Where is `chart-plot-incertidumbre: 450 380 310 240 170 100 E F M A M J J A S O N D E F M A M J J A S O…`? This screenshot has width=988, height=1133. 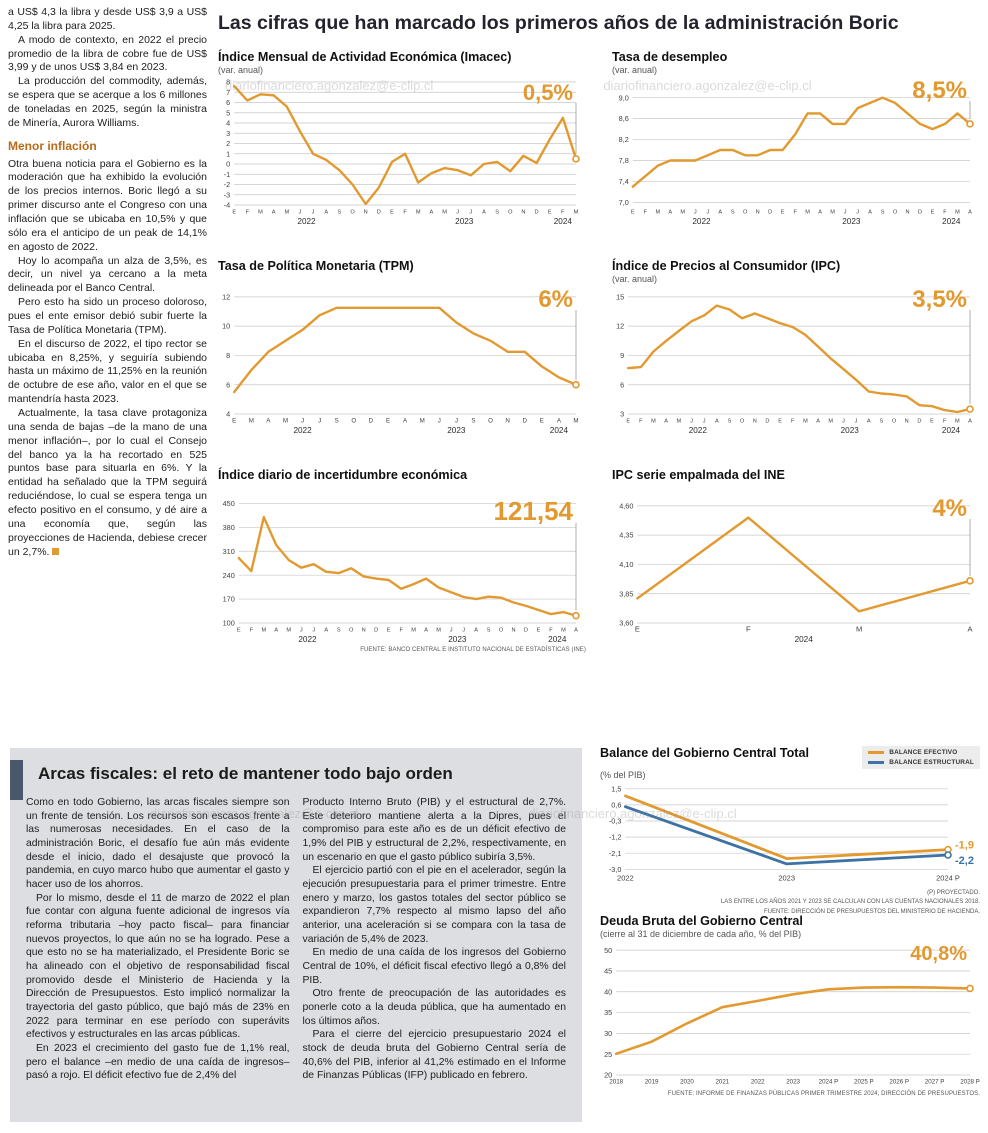 chart-plot-incertidumbre: 450 380 310 240 170 100 E F M A M J J A S O N D E F M A M J J A S O… is located at coordinates (402, 570).